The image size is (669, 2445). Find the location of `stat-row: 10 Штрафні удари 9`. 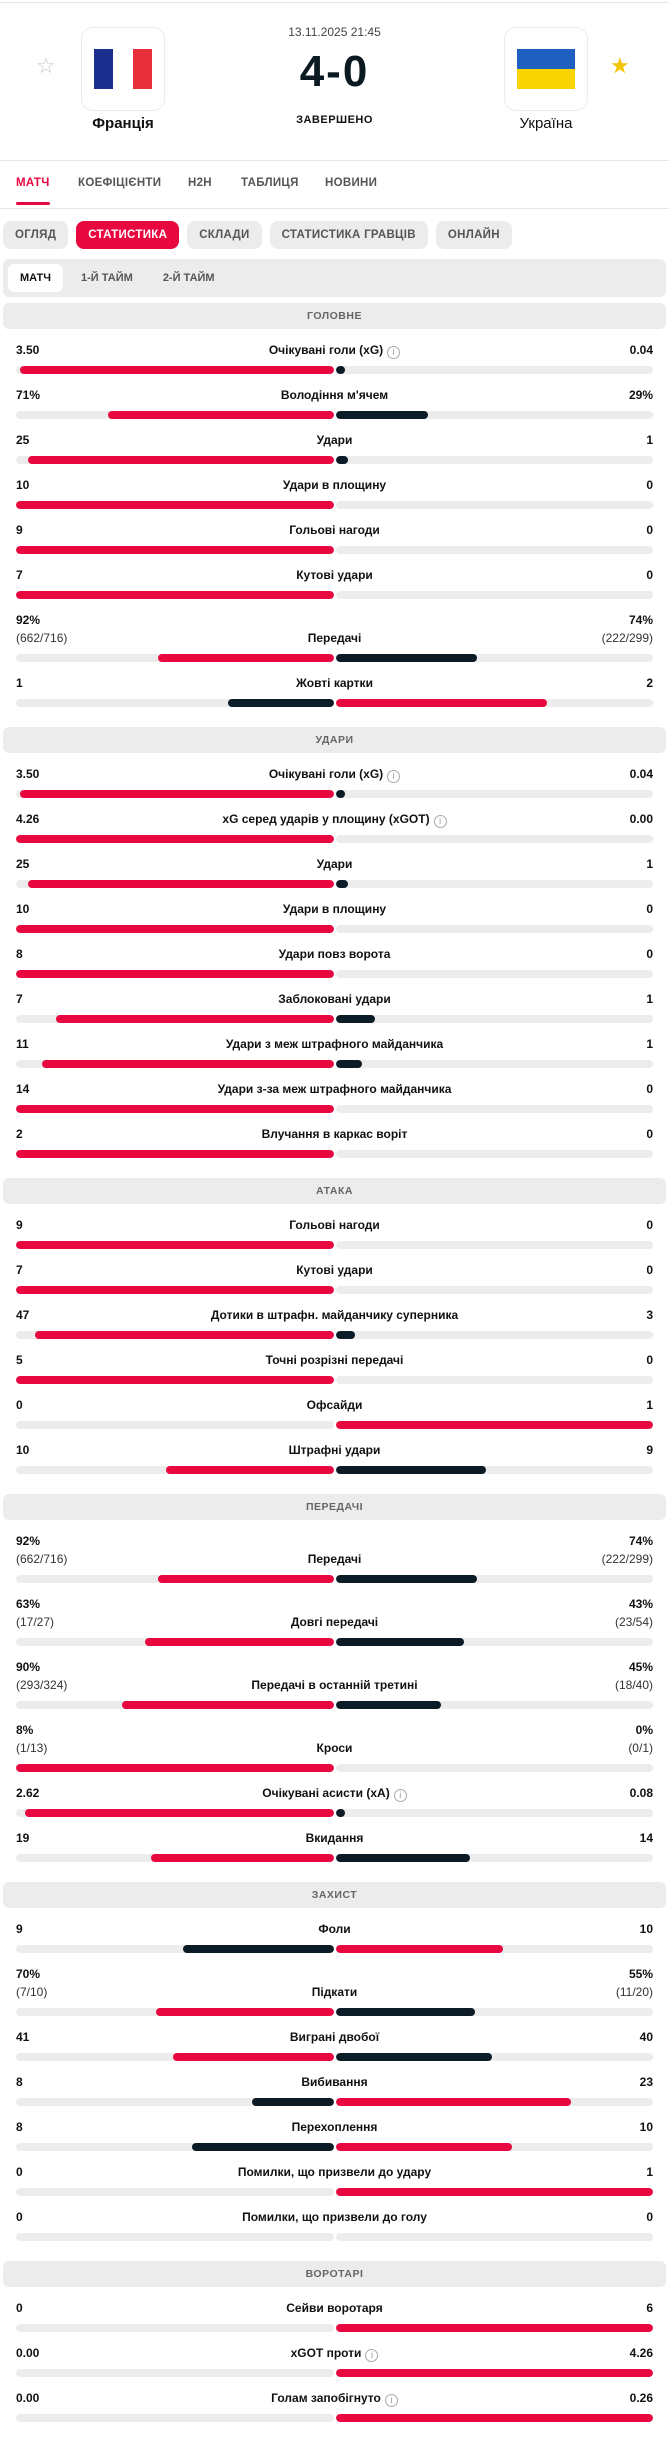

stat-row: 10 Штрафні удари 9 is located at coordinates (334, 1457).